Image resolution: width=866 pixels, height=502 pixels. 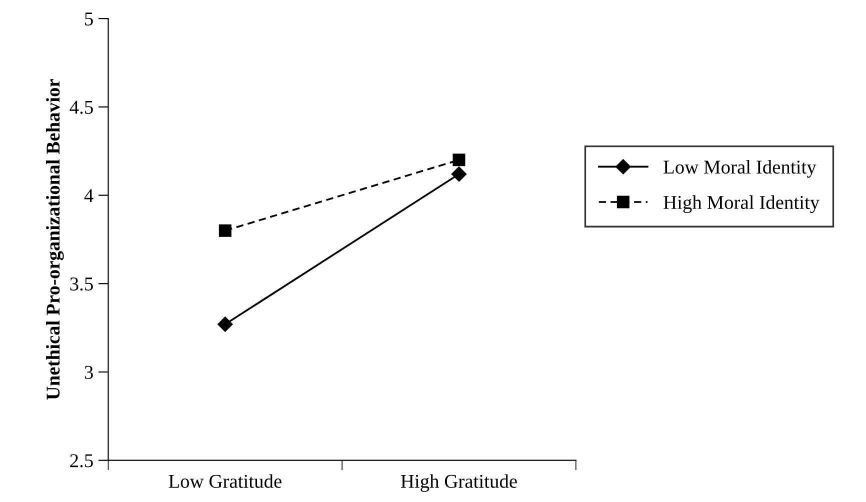 What do you see at coordinates (740, 169) in the screenshot?
I see `legend-label: Low Moral Identity` at bounding box center [740, 169].